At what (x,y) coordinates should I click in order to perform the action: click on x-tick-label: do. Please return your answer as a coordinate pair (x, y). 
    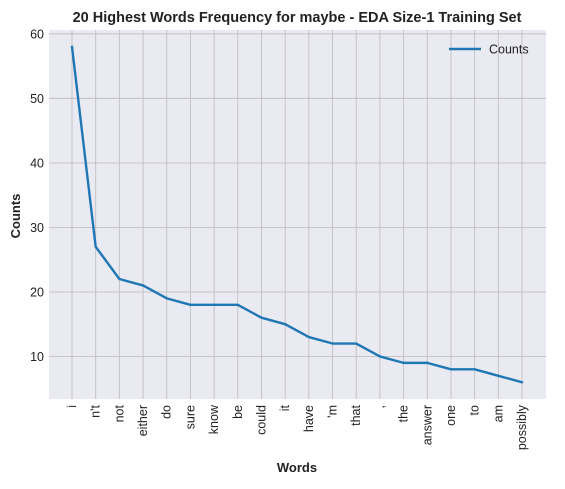
    Looking at the image, I should click on (167, 412).